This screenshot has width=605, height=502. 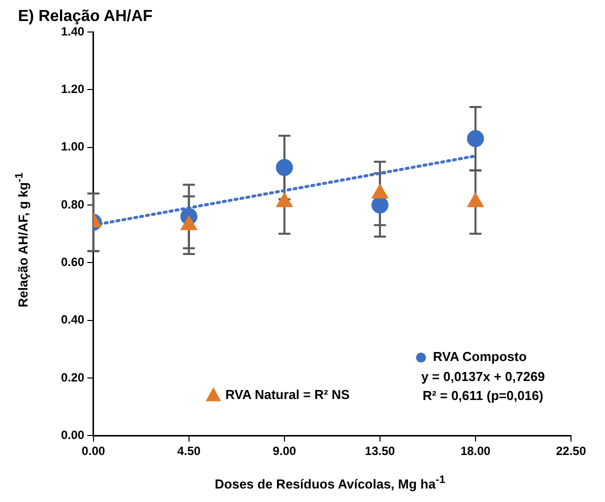 I want to click on y-tick-label: 1.40, so click(x=72, y=31).